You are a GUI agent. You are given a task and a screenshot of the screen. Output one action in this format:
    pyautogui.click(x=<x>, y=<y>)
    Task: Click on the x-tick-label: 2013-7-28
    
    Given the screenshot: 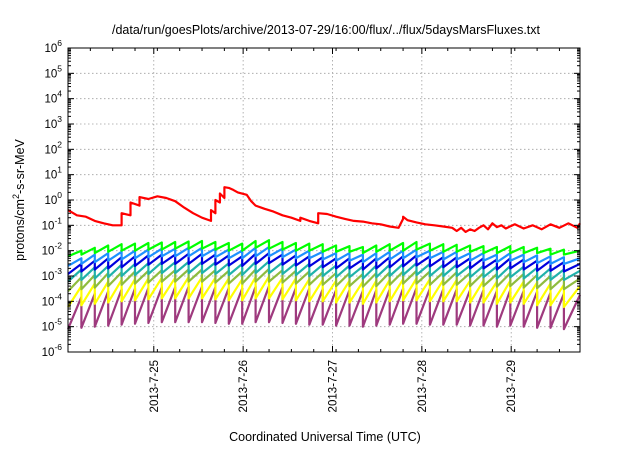 What is the action you would take?
    pyautogui.click(x=423, y=386)
    